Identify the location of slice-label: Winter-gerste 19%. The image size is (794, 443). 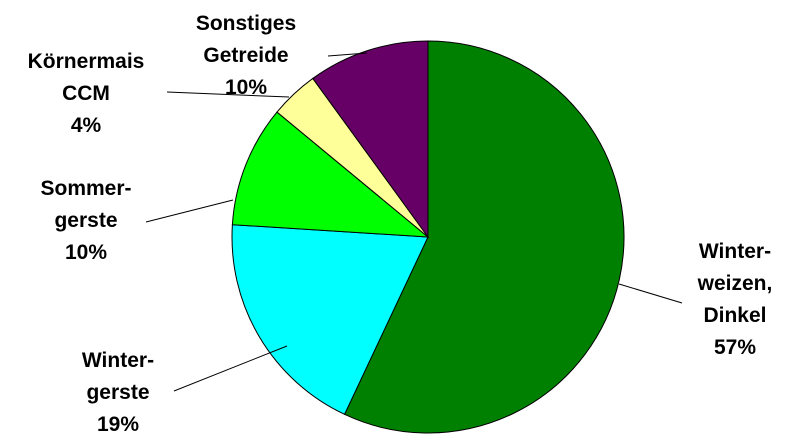
(118, 392).